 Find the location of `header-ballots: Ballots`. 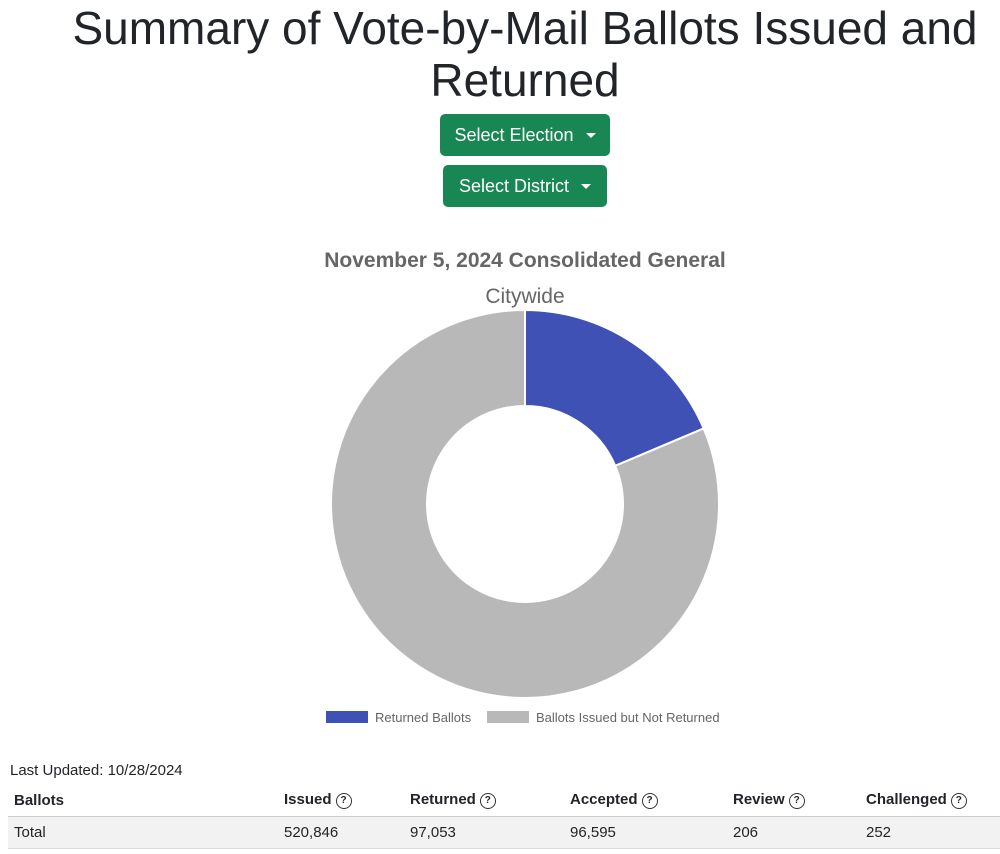

header-ballots: Ballots is located at coordinates (143, 801).